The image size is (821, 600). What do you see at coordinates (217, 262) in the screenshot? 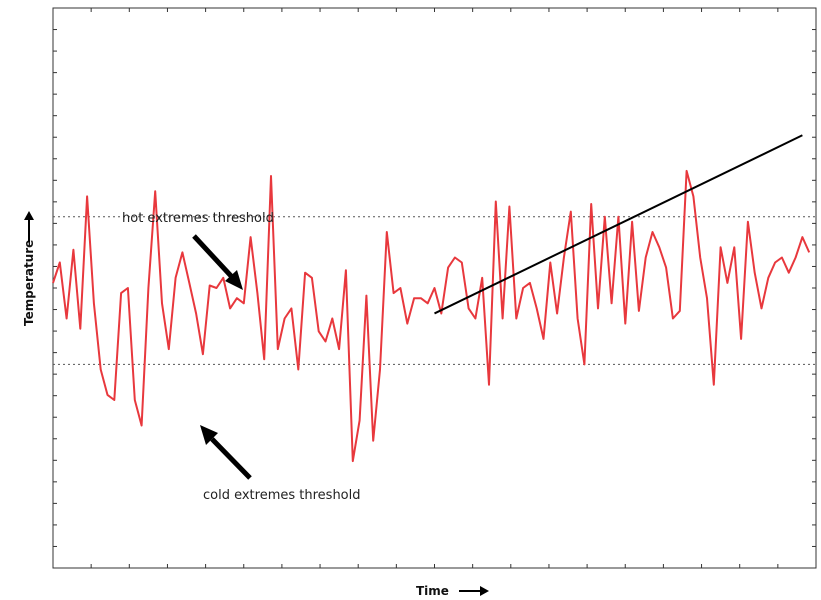
I see `hot-threshold-arrow` at bounding box center [217, 262].